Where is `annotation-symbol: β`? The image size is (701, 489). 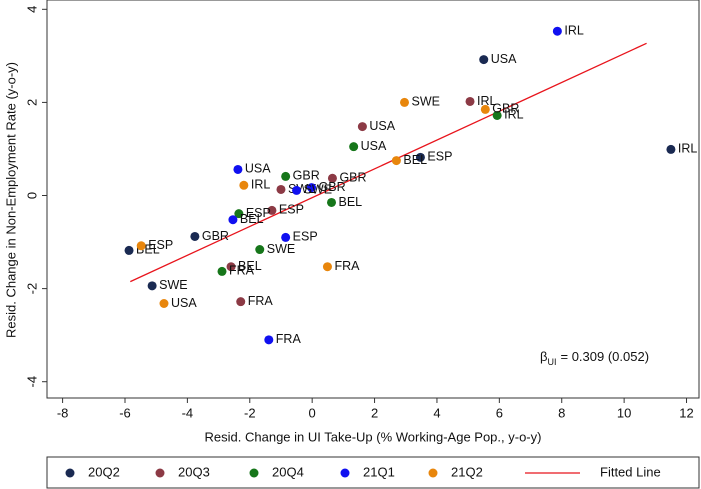
annotation-symbol: β is located at coordinates (543, 356).